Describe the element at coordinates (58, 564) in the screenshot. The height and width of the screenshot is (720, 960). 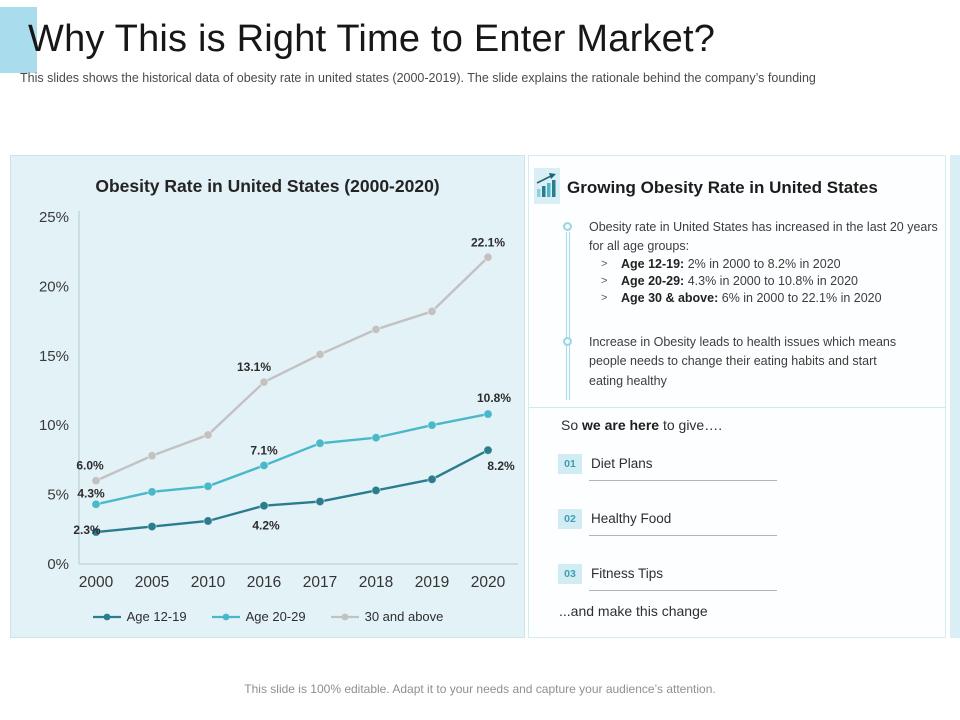
I see `svg-text: 0%` at that location.